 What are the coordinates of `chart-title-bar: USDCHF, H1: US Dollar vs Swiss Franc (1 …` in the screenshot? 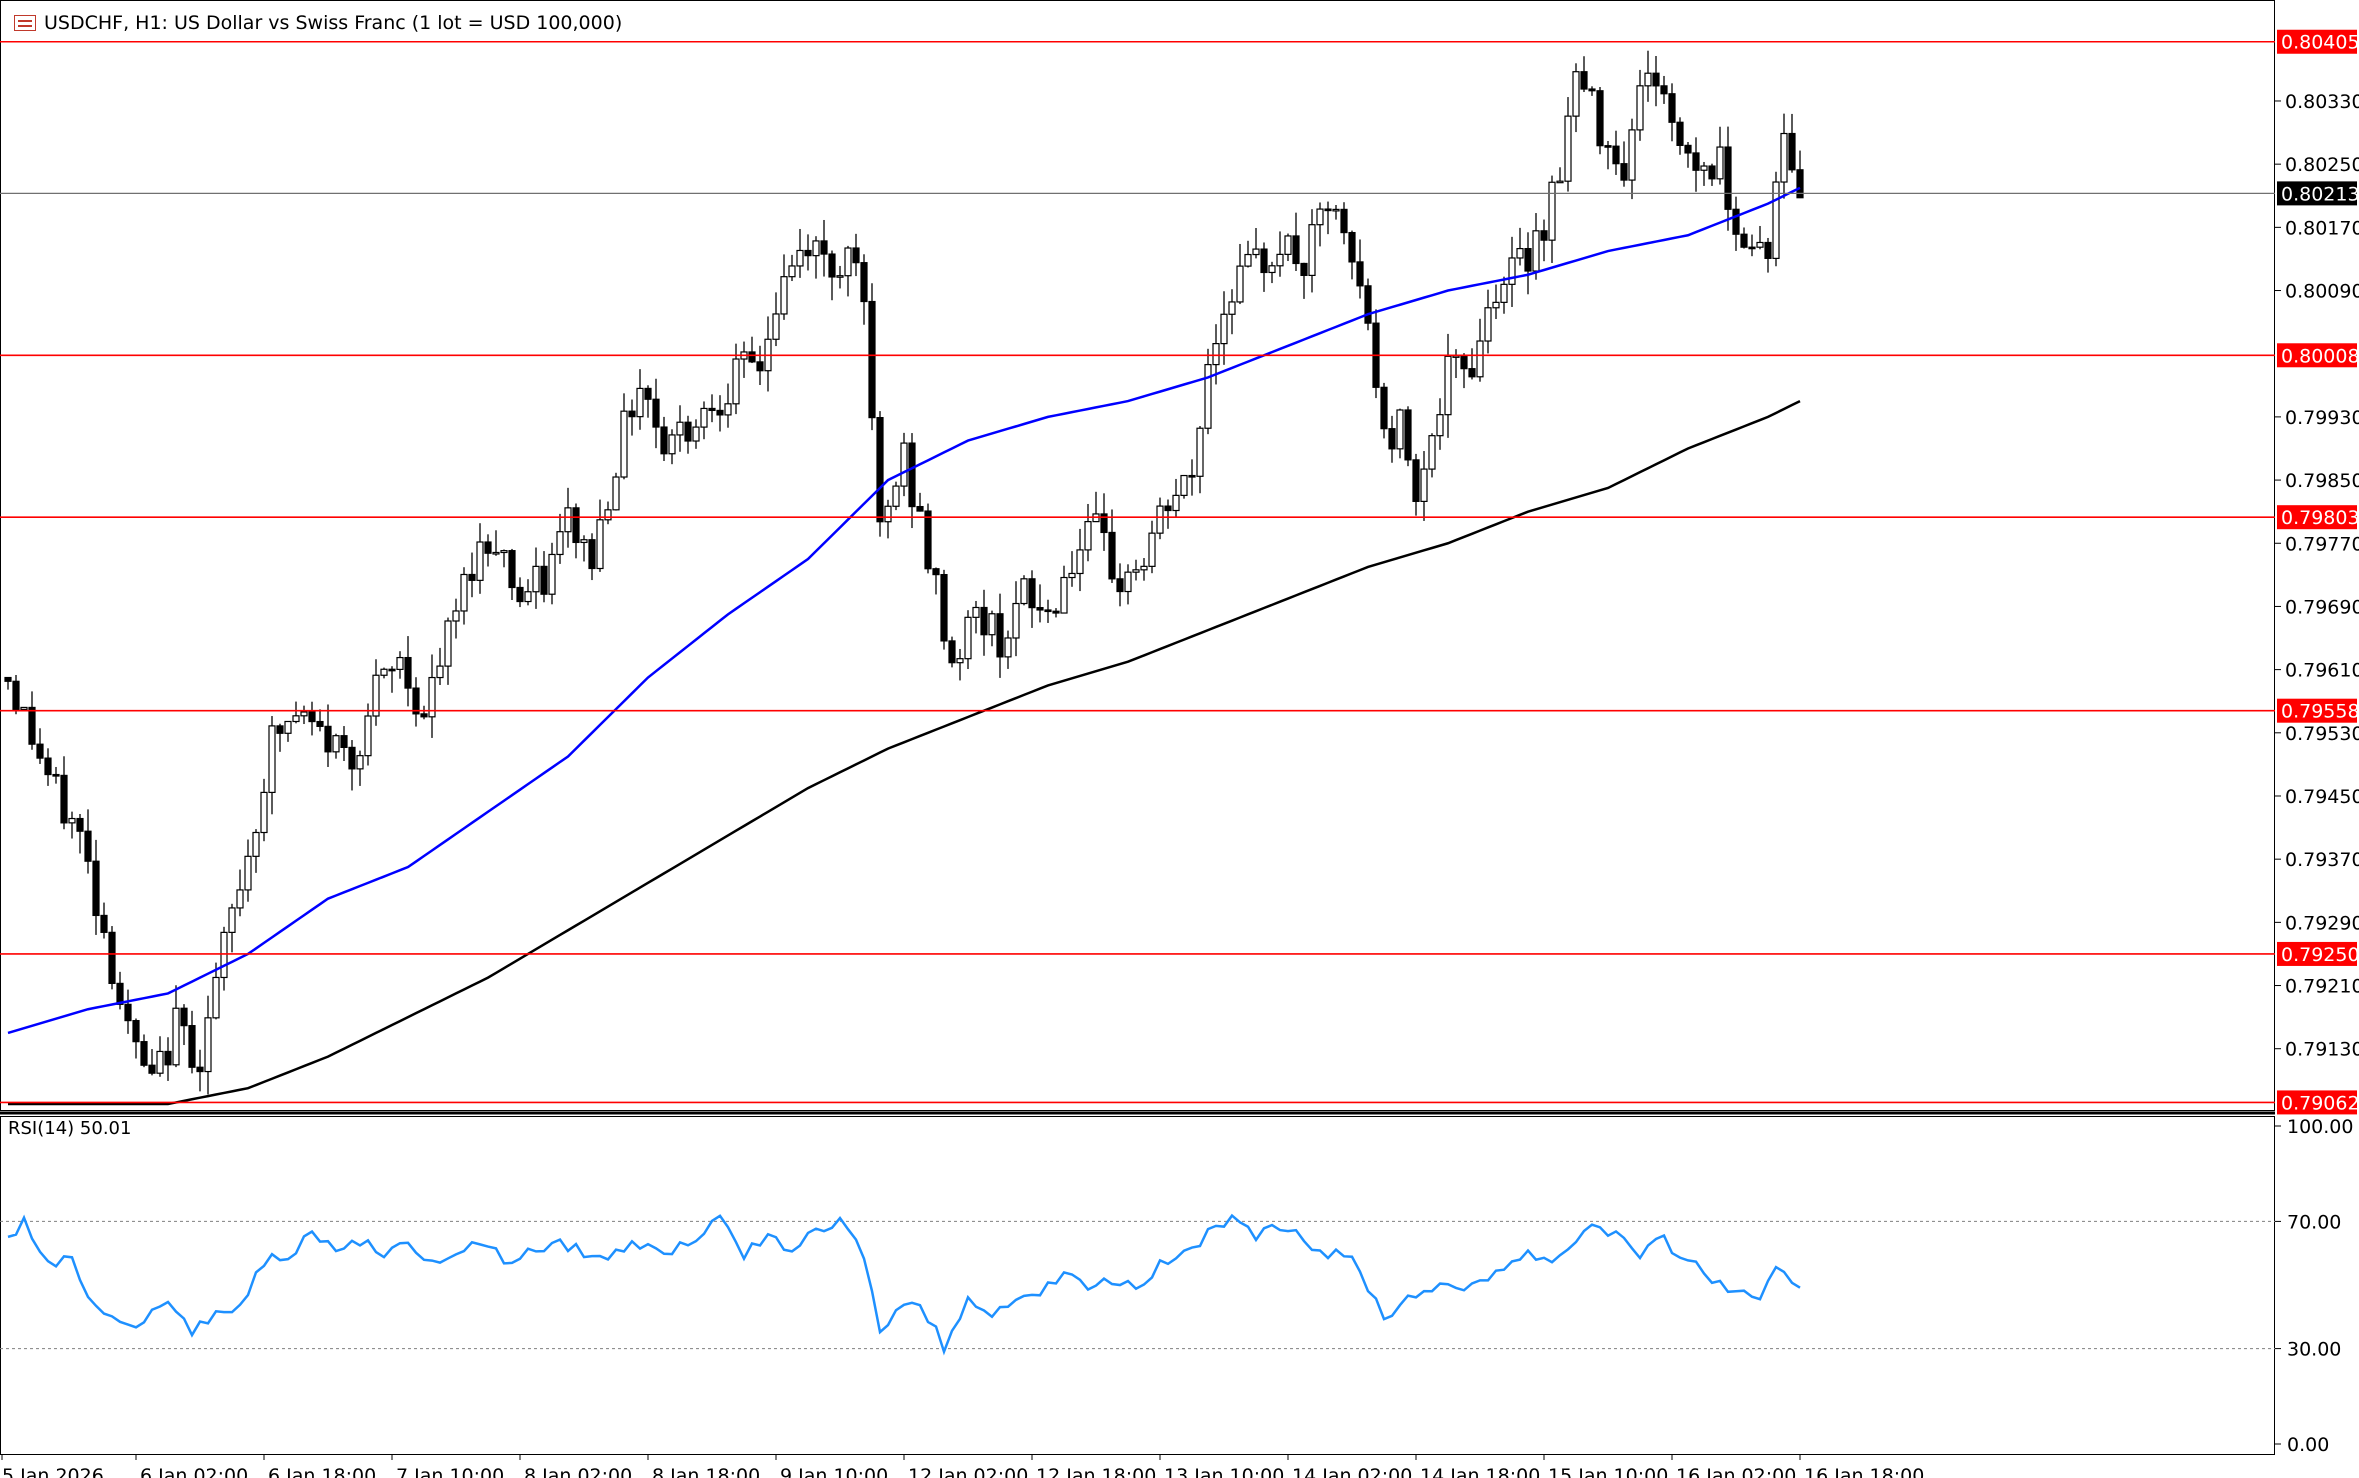 It's located at (318, 23).